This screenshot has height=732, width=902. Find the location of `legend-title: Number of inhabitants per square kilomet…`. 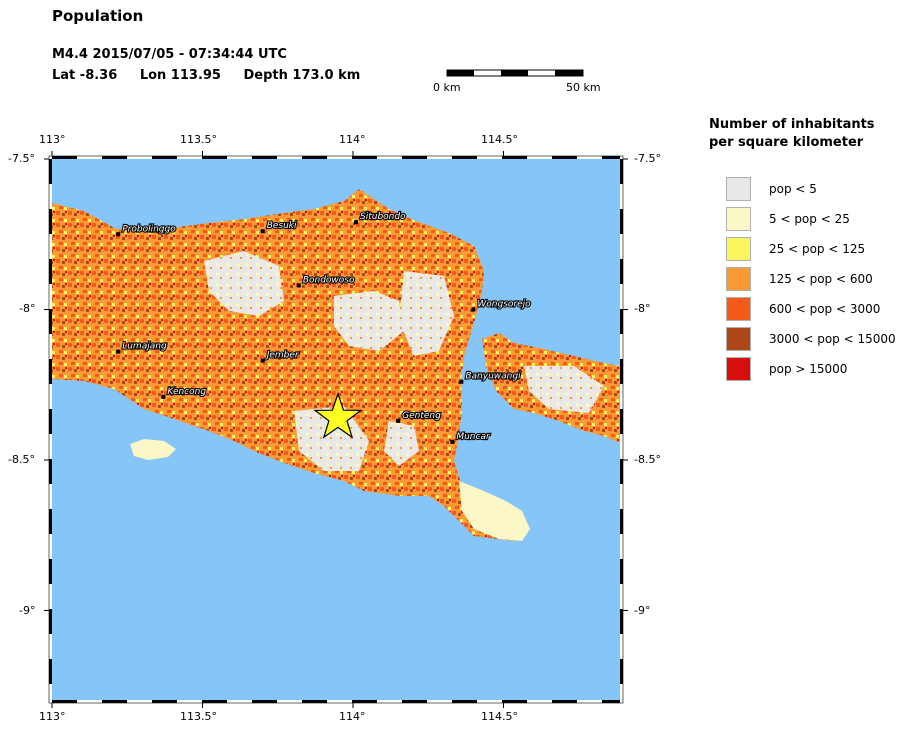

legend-title: Number of inhabitants per square kilomet… is located at coordinates (804, 134).